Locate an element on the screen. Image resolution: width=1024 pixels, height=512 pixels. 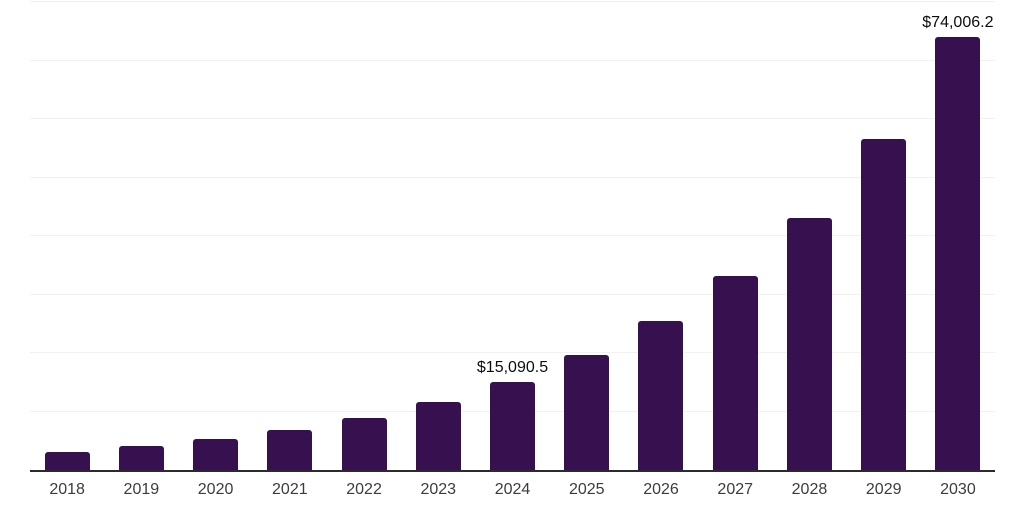
bar-2028 is located at coordinates (809, 343).